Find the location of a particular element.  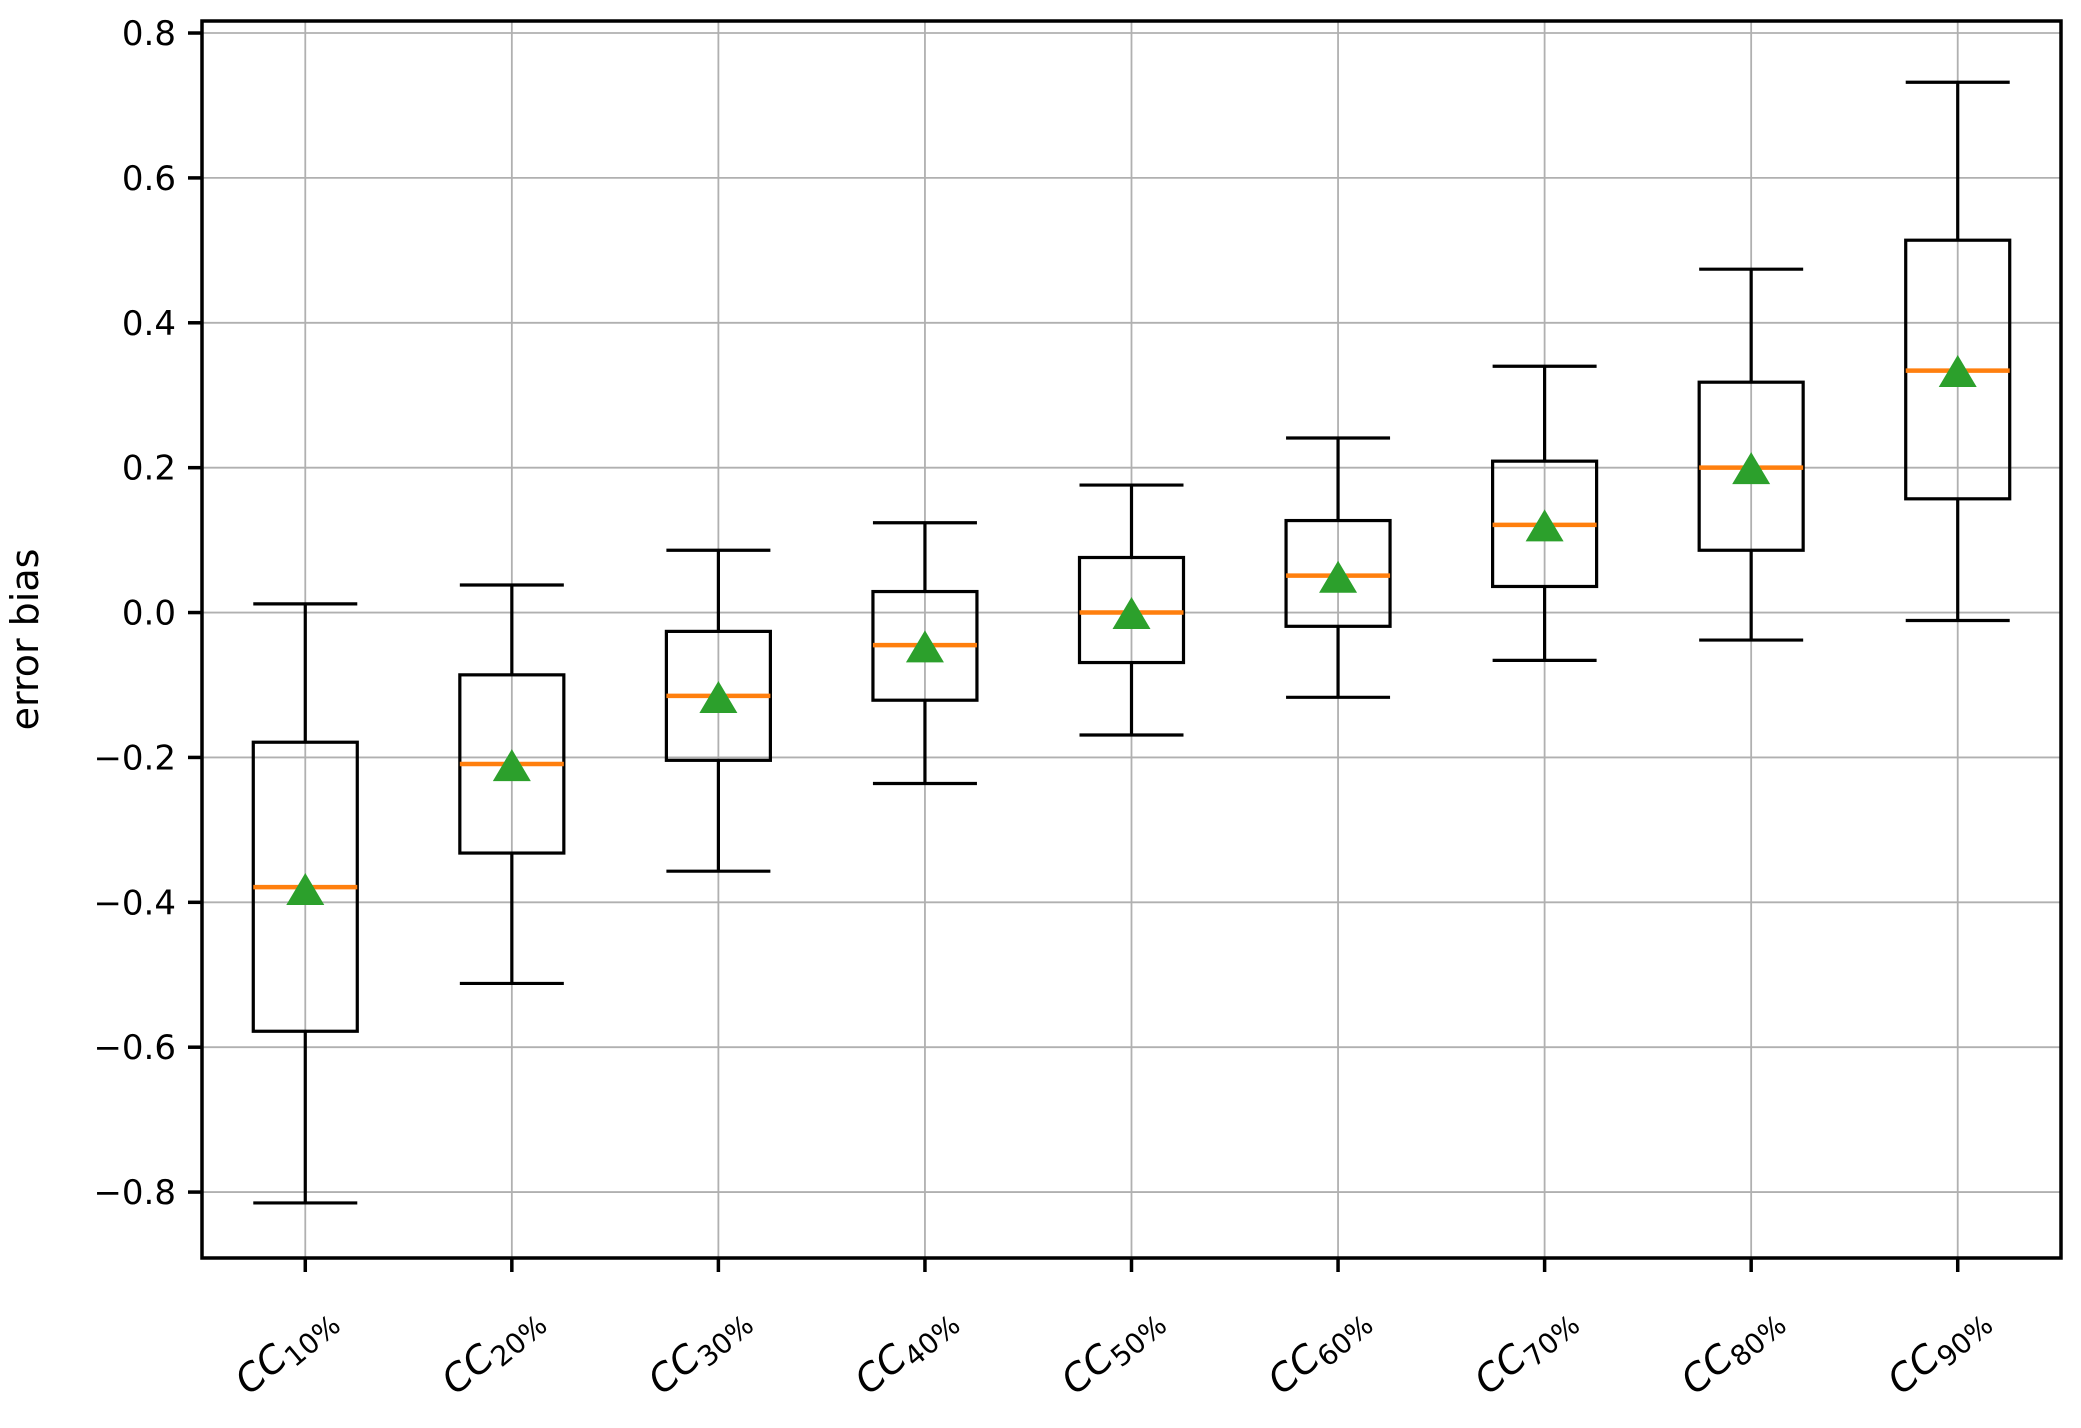

y-tick-label: −0.6 is located at coordinates (134, 1048).